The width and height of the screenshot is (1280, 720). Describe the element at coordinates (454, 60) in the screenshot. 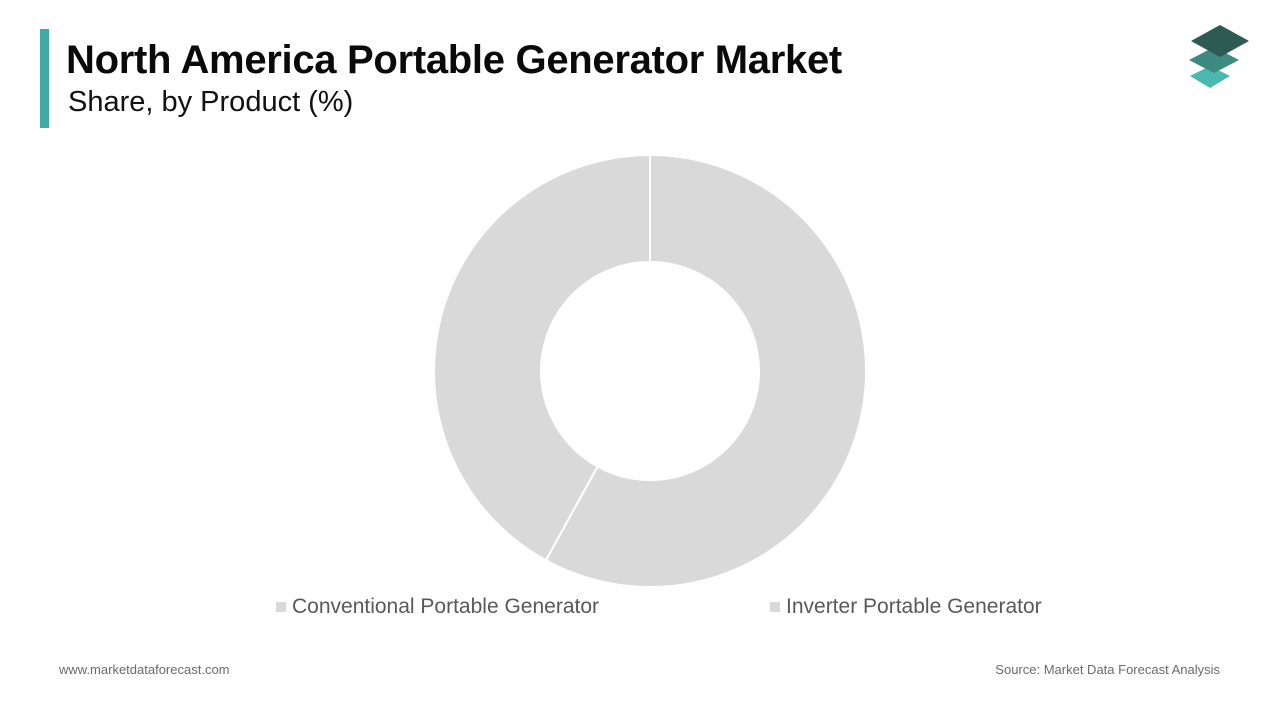

I see `page-title: North America Portable Generator Market` at that location.